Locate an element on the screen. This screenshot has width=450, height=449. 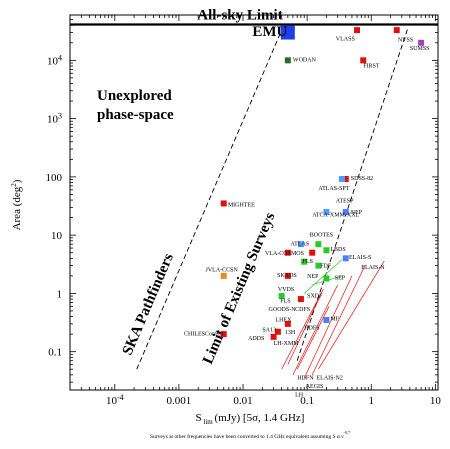
data-point-skads is located at coordinates (312, 252).